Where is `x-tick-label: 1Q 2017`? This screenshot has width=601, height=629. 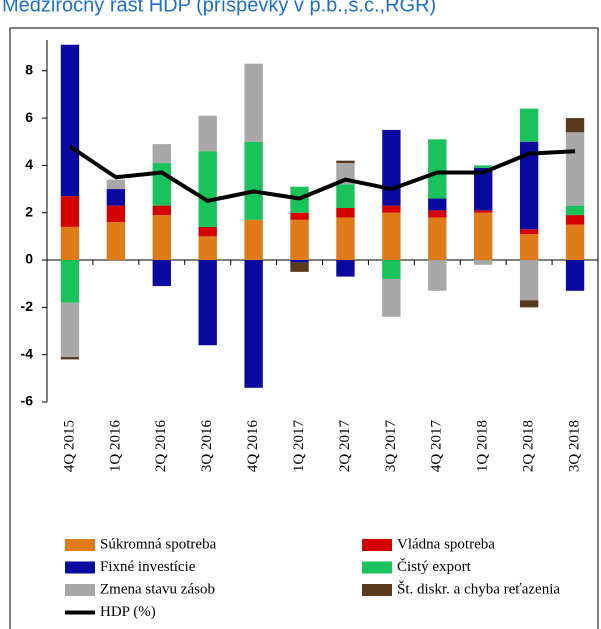
x-tick-label: 1Q 2017 is located at coordinates (299, 446).